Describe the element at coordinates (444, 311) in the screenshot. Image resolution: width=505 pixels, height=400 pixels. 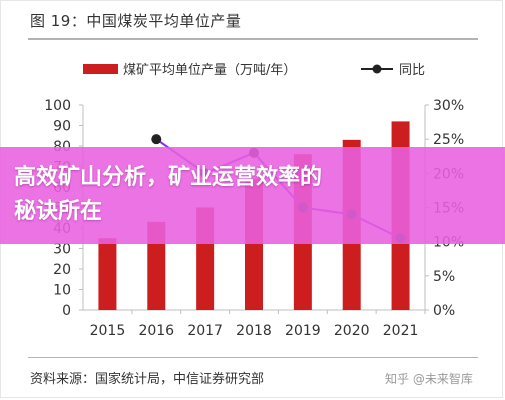
I see `y-right-tick-label: 0%` at that location.